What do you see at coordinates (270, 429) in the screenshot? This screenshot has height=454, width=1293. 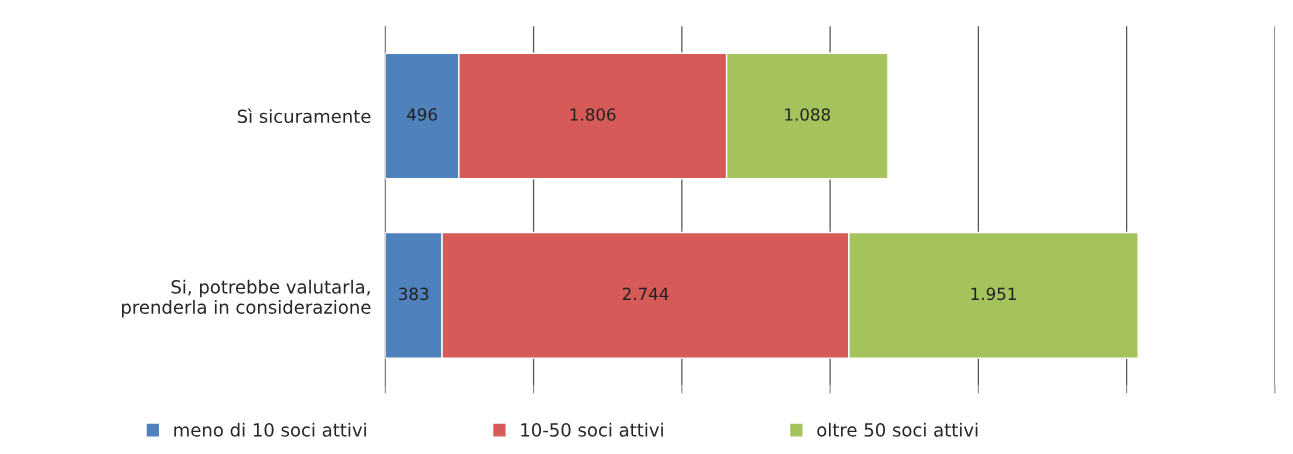 I see `legend-label: meno di 10 soci attivi` at bounding box center [270, 429].